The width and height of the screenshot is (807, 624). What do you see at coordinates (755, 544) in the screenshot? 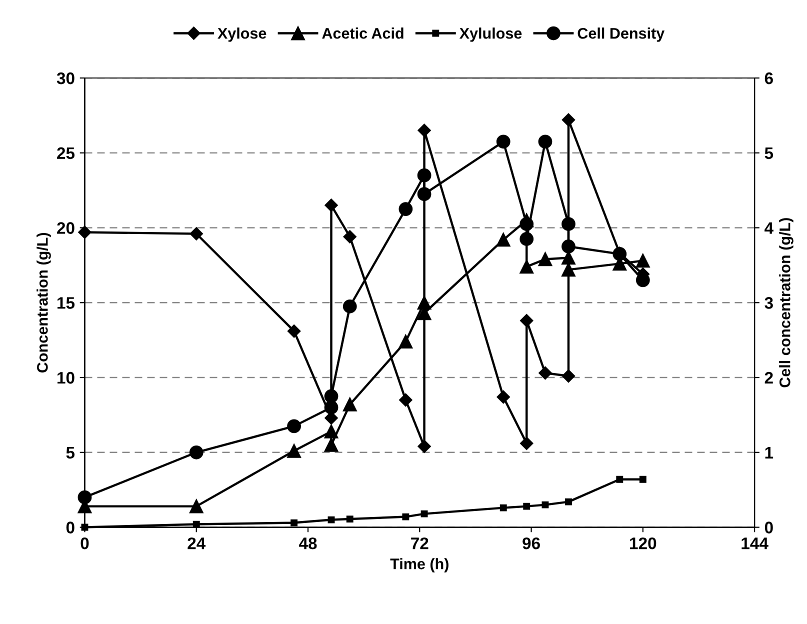
I see `x-tick-label: 144` at bounding box center [755, 544].